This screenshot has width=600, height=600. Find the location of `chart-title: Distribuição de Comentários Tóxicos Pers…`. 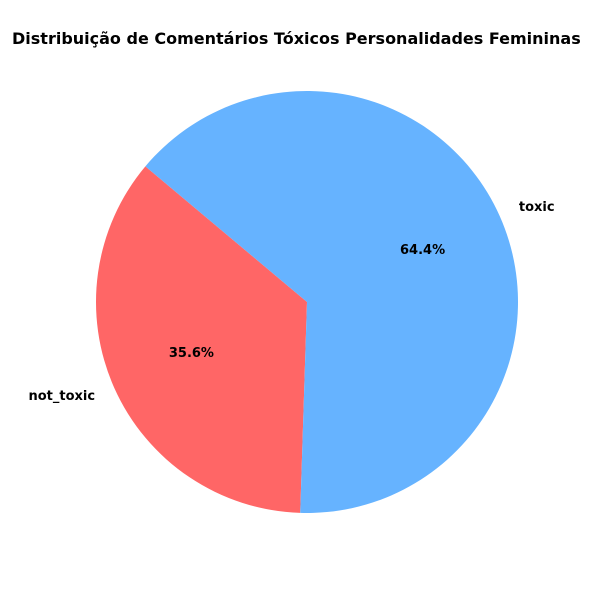

chart-title: Distribuição de Comentários Tóxicos Pers… is located at coordinates (296, 38).